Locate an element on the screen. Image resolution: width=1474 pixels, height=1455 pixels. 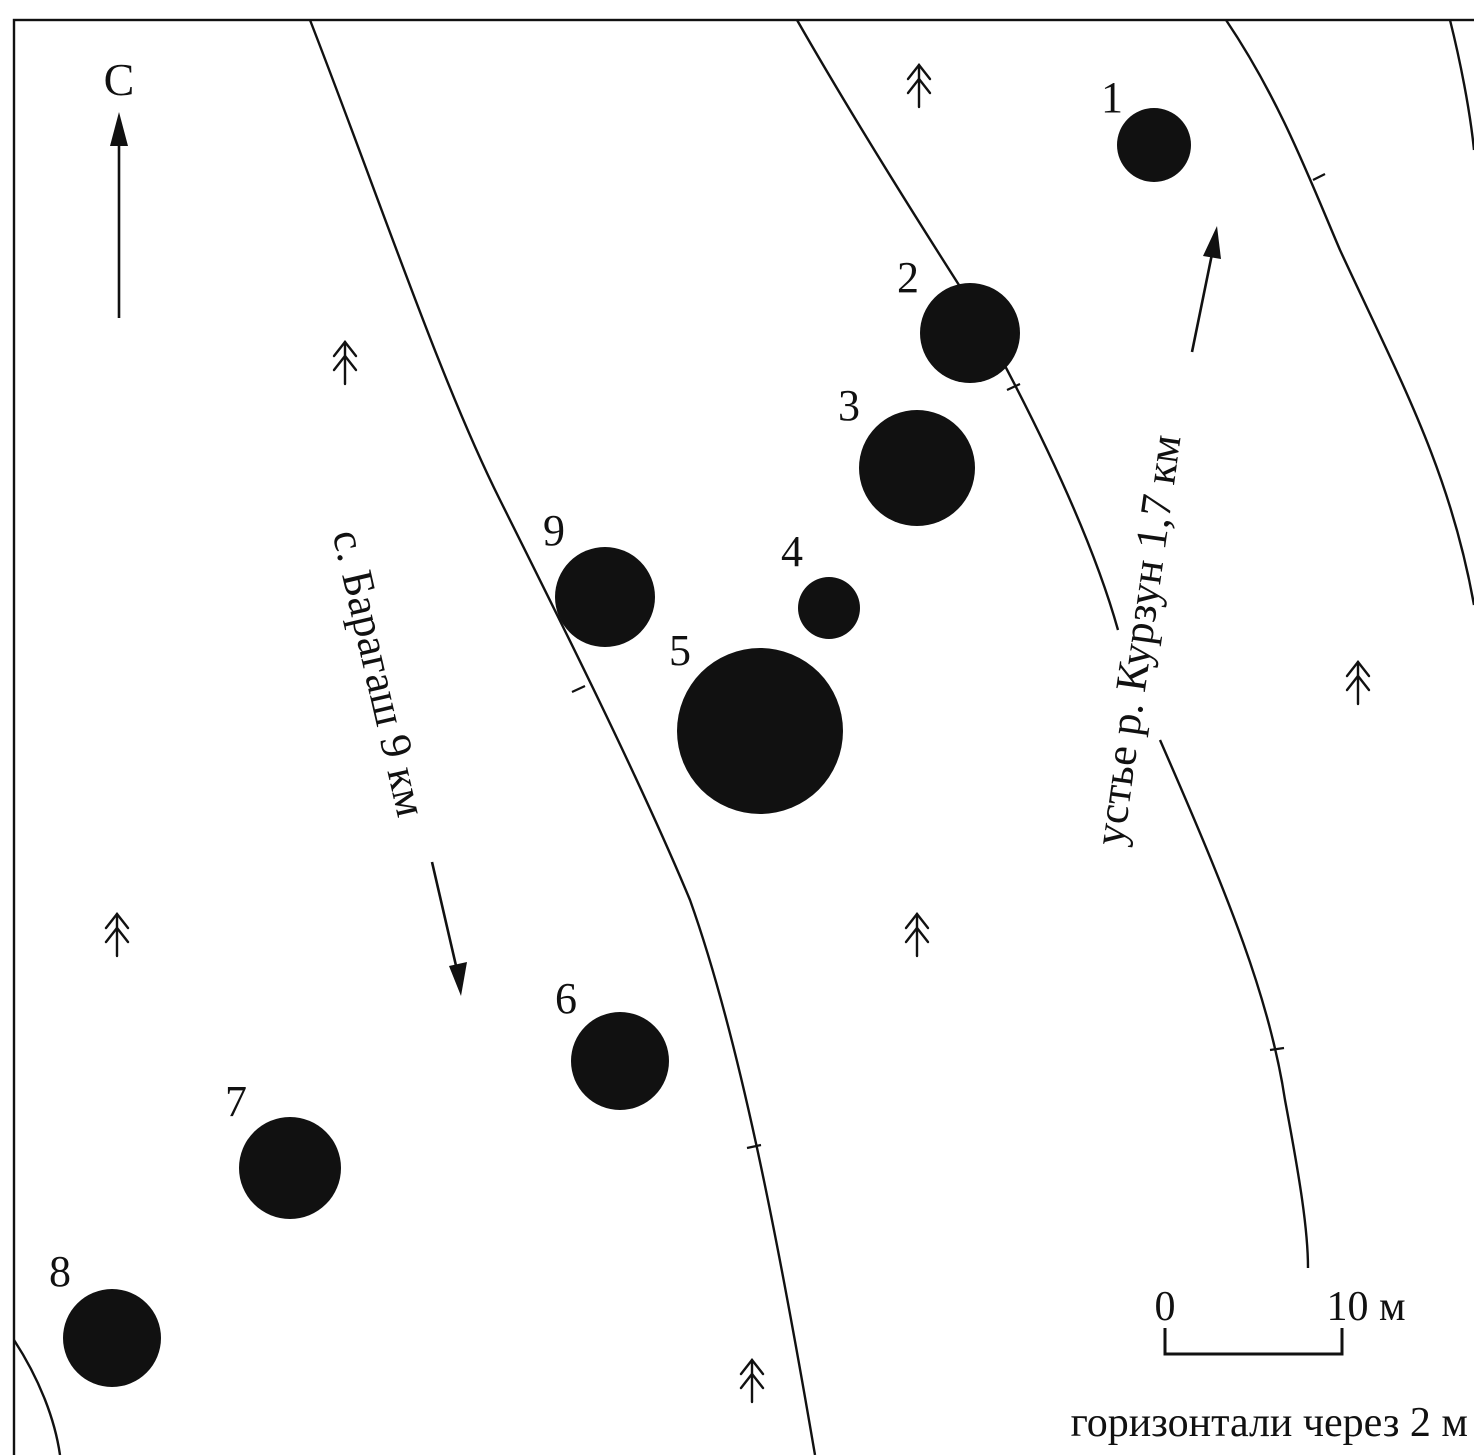
mound-label: 6 is located at coordinates (566, 998).